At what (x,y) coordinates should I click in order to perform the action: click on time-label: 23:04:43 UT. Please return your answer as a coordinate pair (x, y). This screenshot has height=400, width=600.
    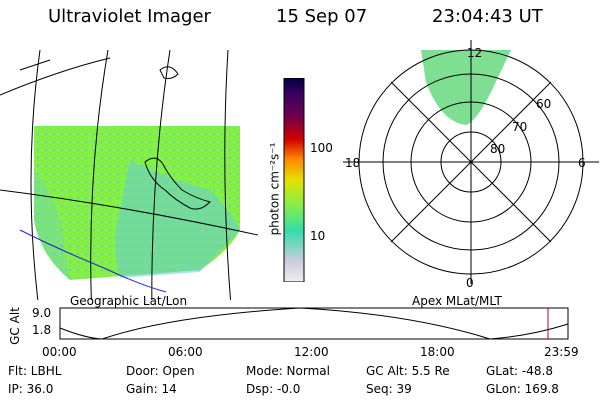
    Looking at the image, I should click on (487, 16).